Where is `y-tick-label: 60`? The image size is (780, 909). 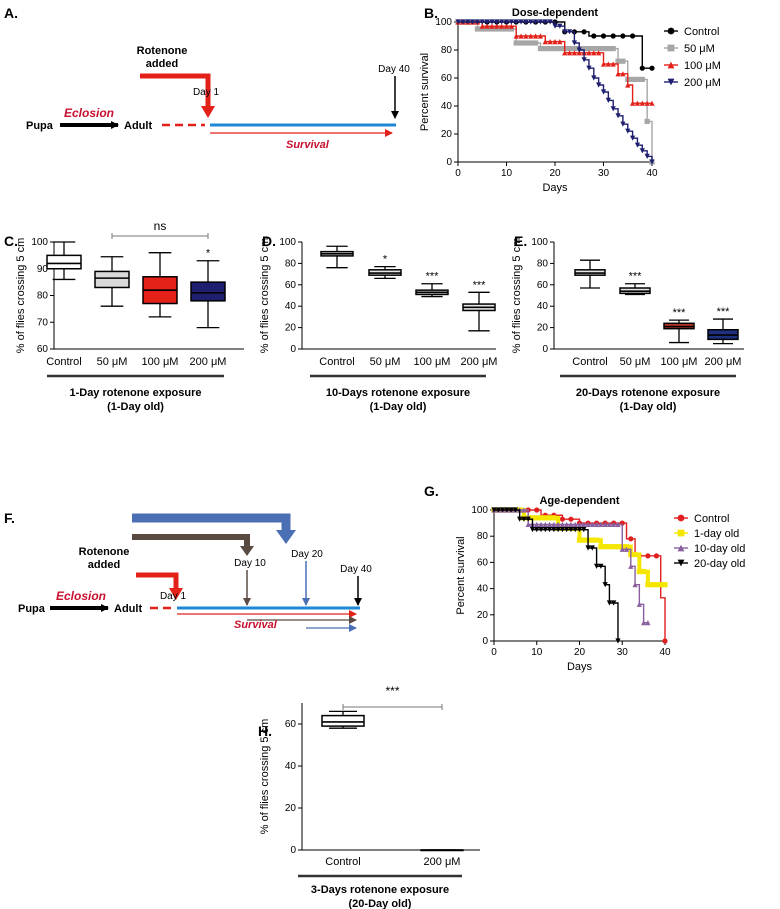
y-tick-label: 60 is located at coordinates (291, 285).